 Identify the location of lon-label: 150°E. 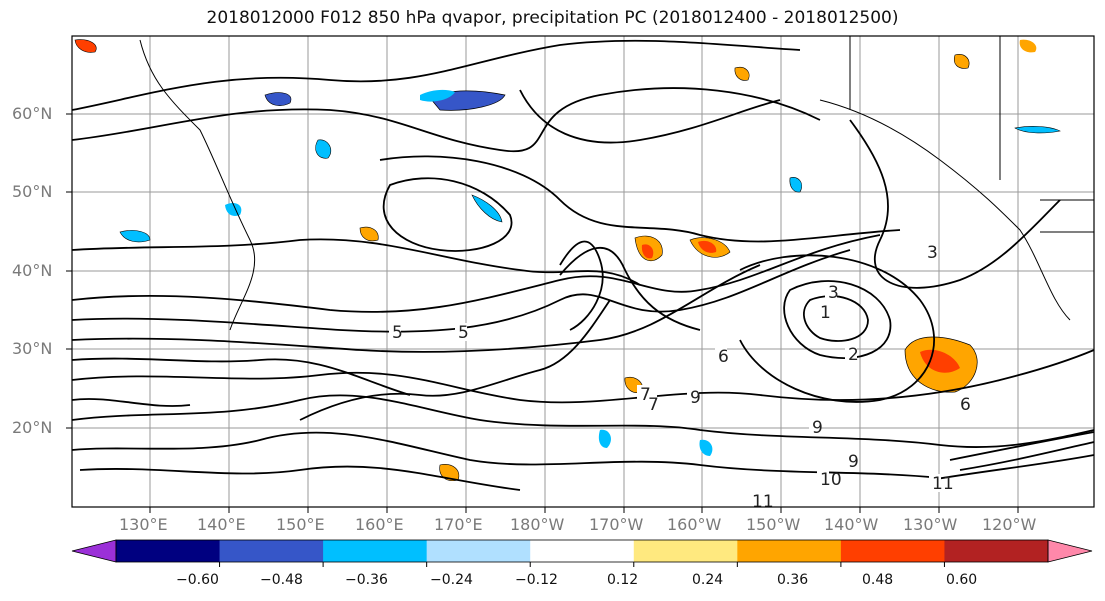
(300, 524).